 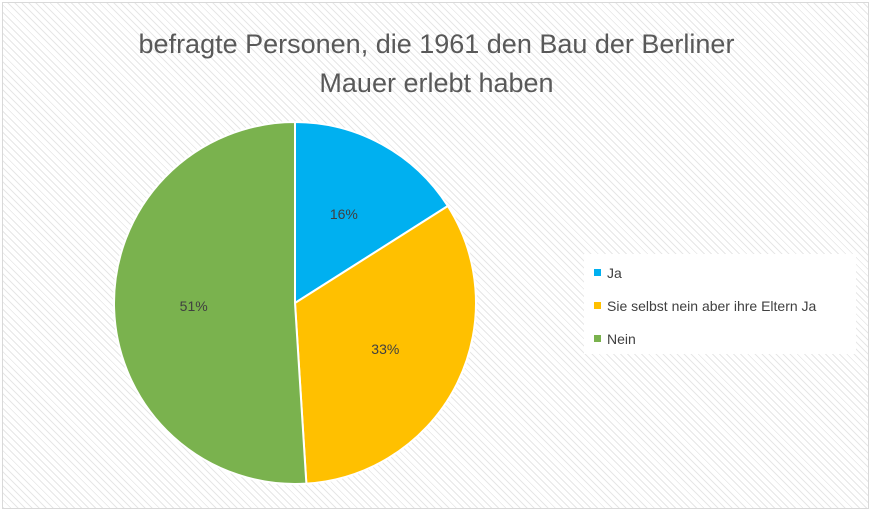 I want to click on pie-data-labels: 16% 33% 51%, so click(x=290, y=281).